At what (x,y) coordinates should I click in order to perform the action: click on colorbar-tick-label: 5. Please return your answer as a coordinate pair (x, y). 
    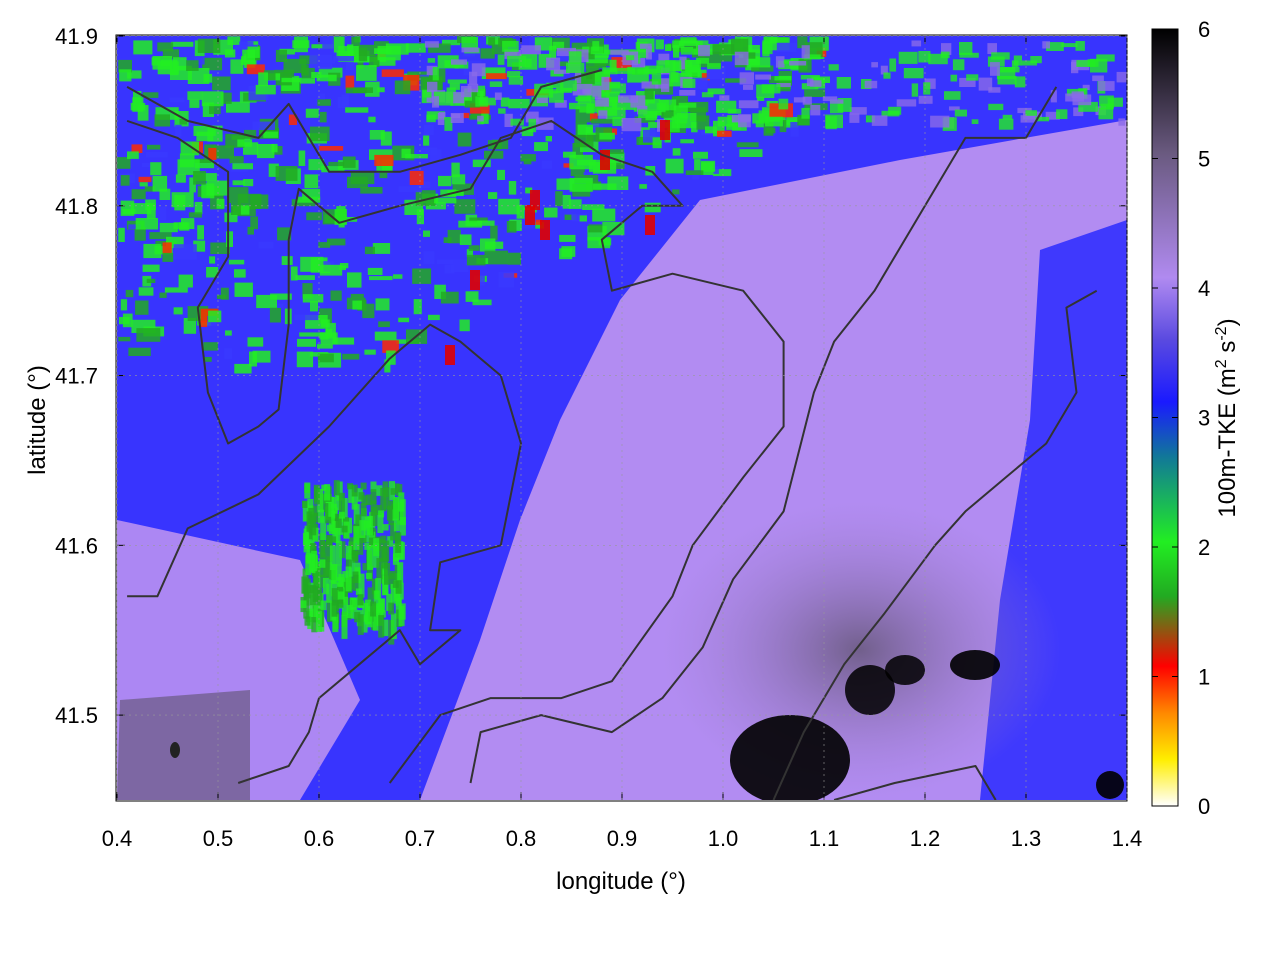
    Looking at the image, I should click on (1204, 159).